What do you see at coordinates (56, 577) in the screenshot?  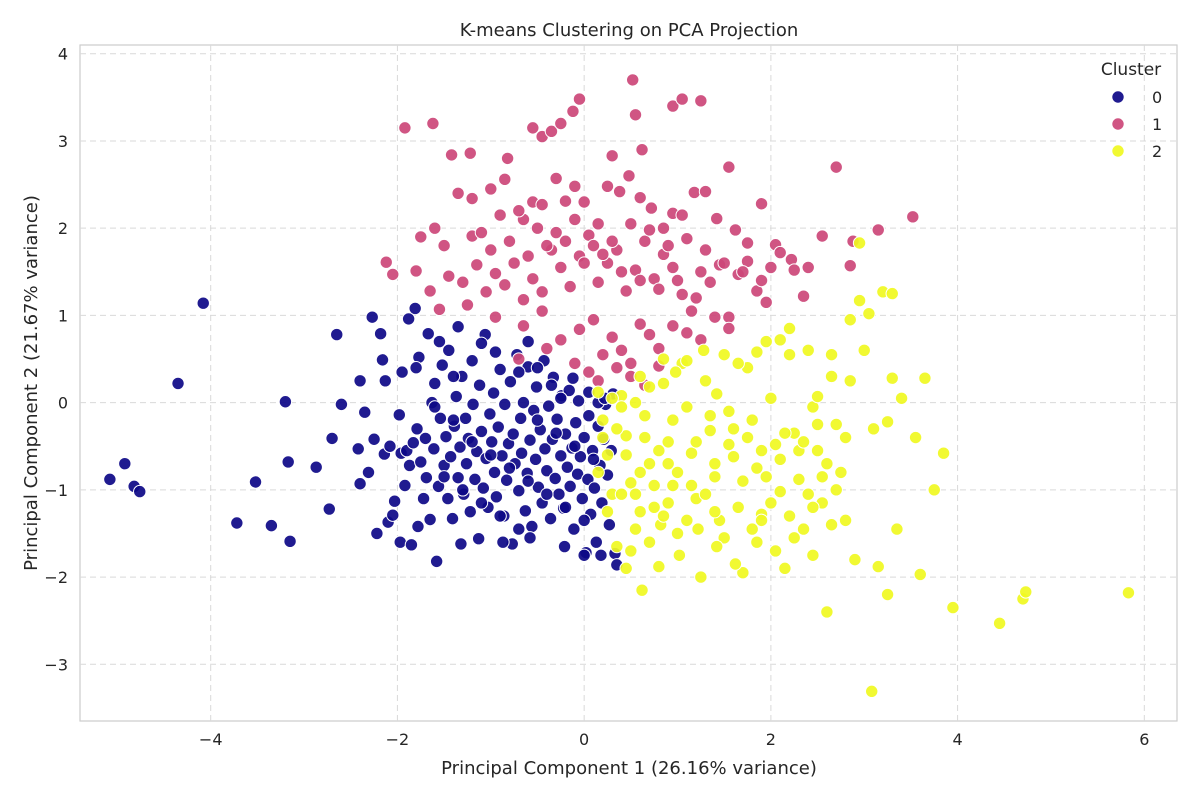 I see `y-tick-label: −2` at bounding box center [56, 577].